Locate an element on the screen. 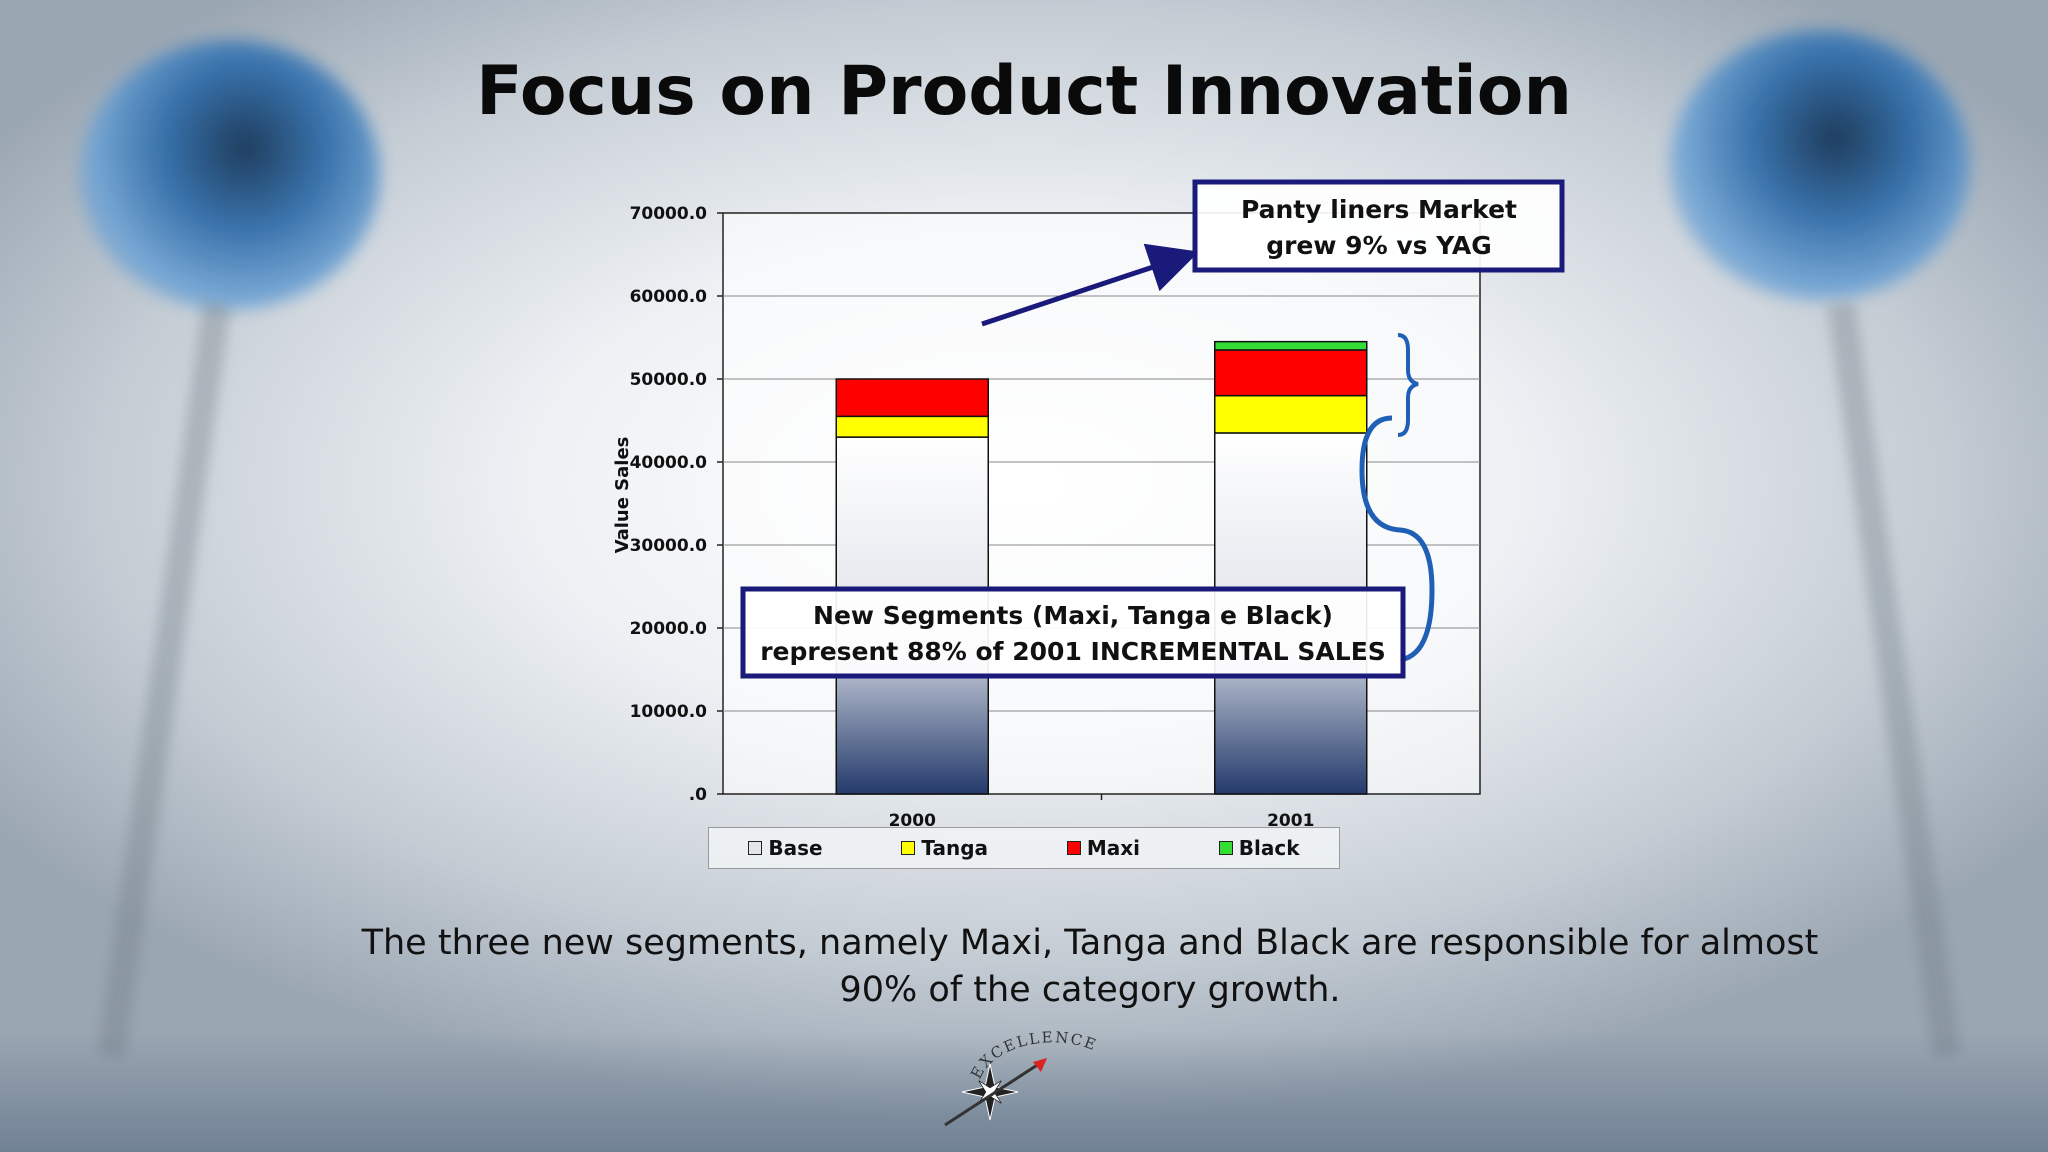 This screenshot has width=2048, height=1152. annotation-line: Panty liners Market is located at coordinates (1379, 209).